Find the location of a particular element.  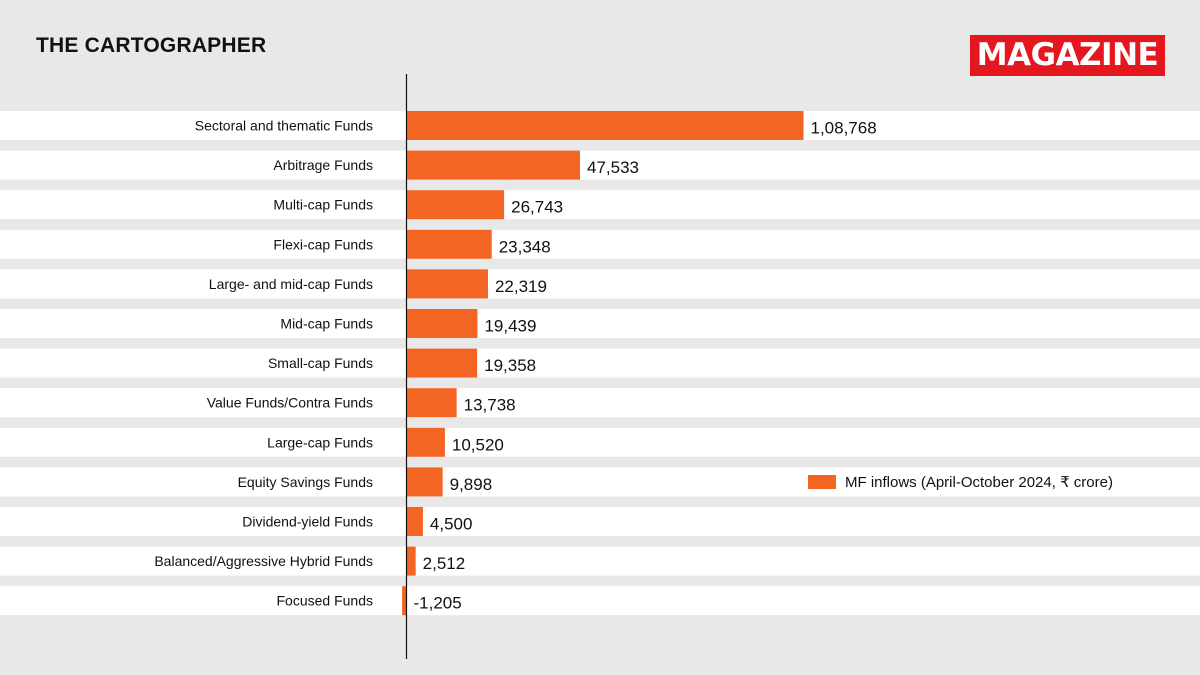

value-label: 1,08,768 is located at coordinates (844, 128).